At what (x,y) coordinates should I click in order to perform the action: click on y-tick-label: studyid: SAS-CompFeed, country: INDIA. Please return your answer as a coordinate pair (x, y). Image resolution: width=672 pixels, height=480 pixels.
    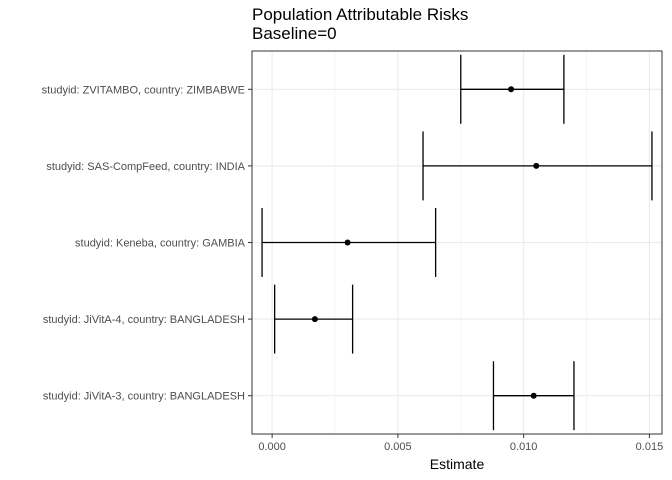
    Looking at the image, I should click on (145, 167).